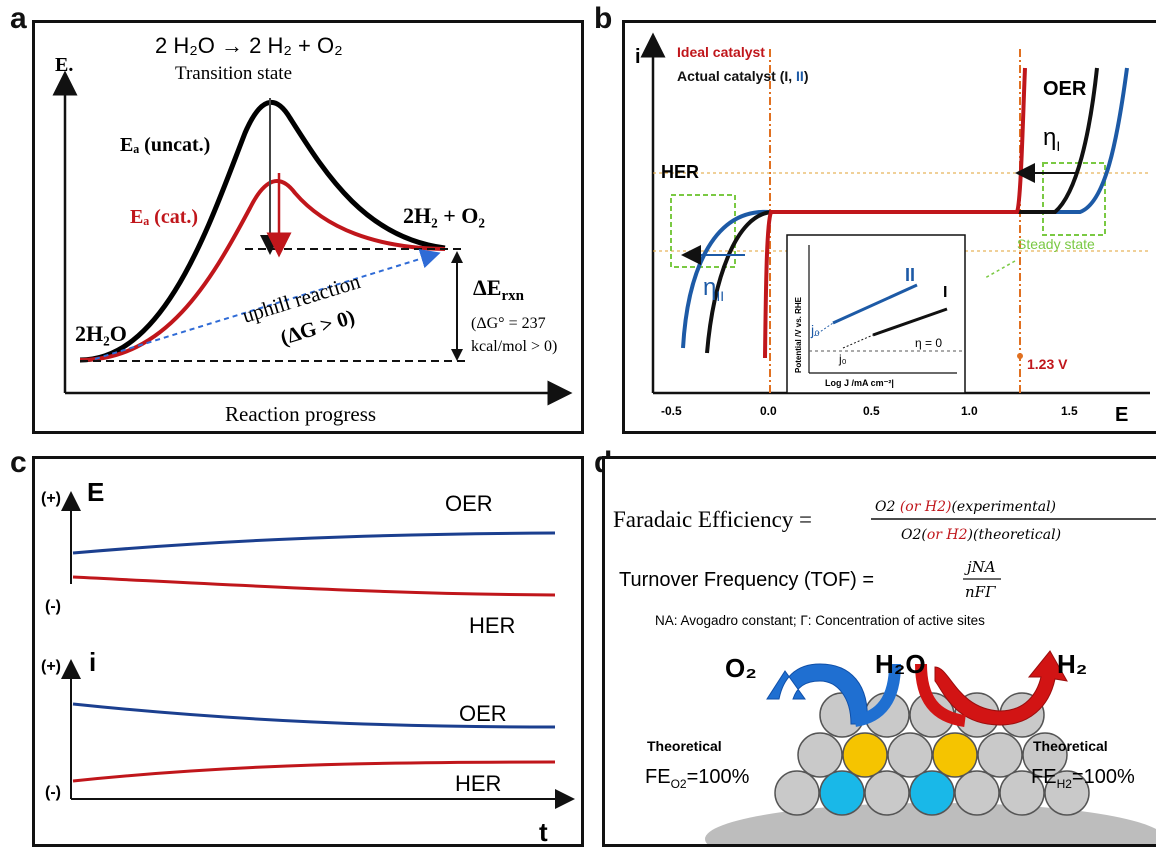 The height and width of the screenshot is (847, 1156). I want to click on tick-label: -0.5, so click(671, 411).